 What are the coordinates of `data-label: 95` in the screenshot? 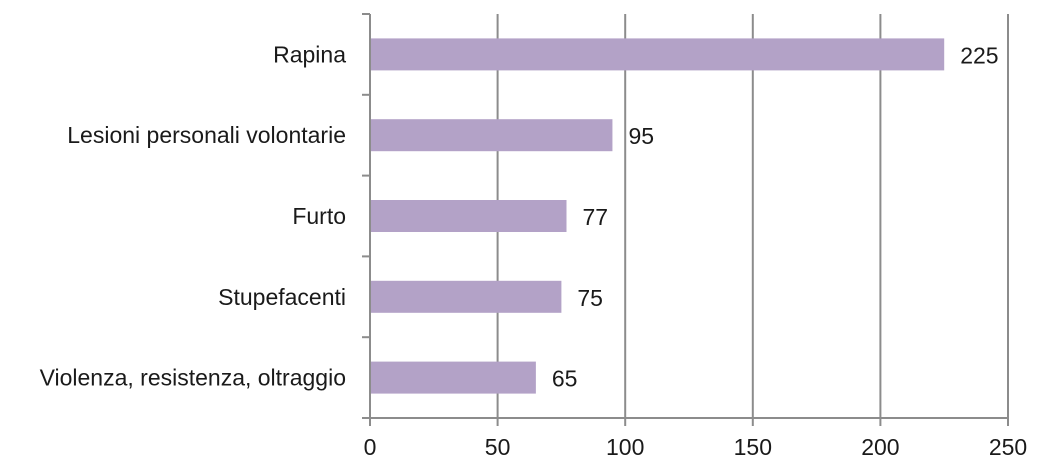 It's located at (641, 136).